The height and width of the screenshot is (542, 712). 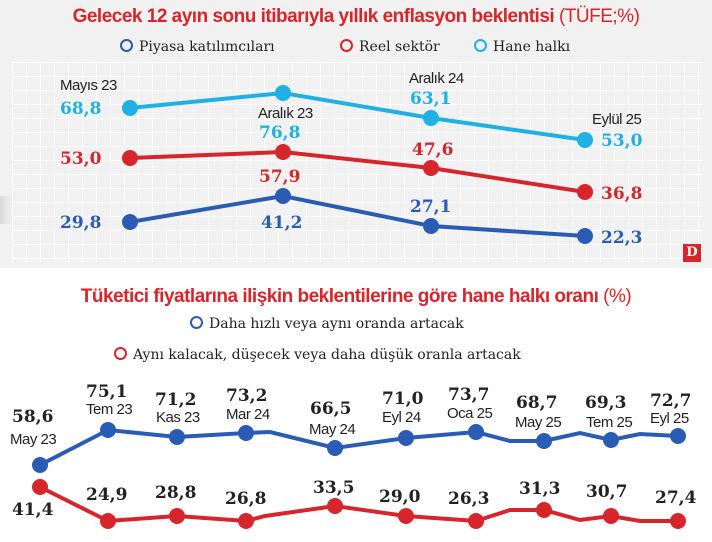 What do you see at coordinates (106, 495) in the screenshot?
I see `value-label: 24,9` at bounding box center [106, 495].